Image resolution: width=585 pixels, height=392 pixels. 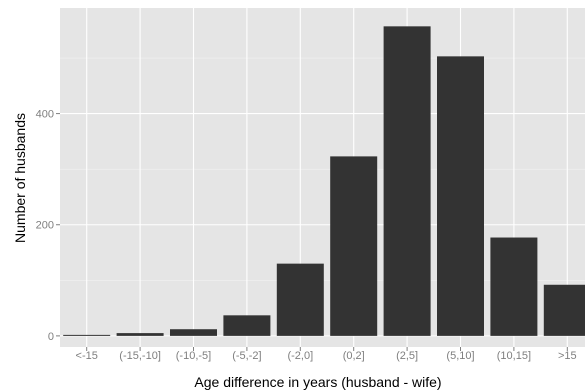 I want to click on y-axis: 0 200 400, so click(x=48, y=226).